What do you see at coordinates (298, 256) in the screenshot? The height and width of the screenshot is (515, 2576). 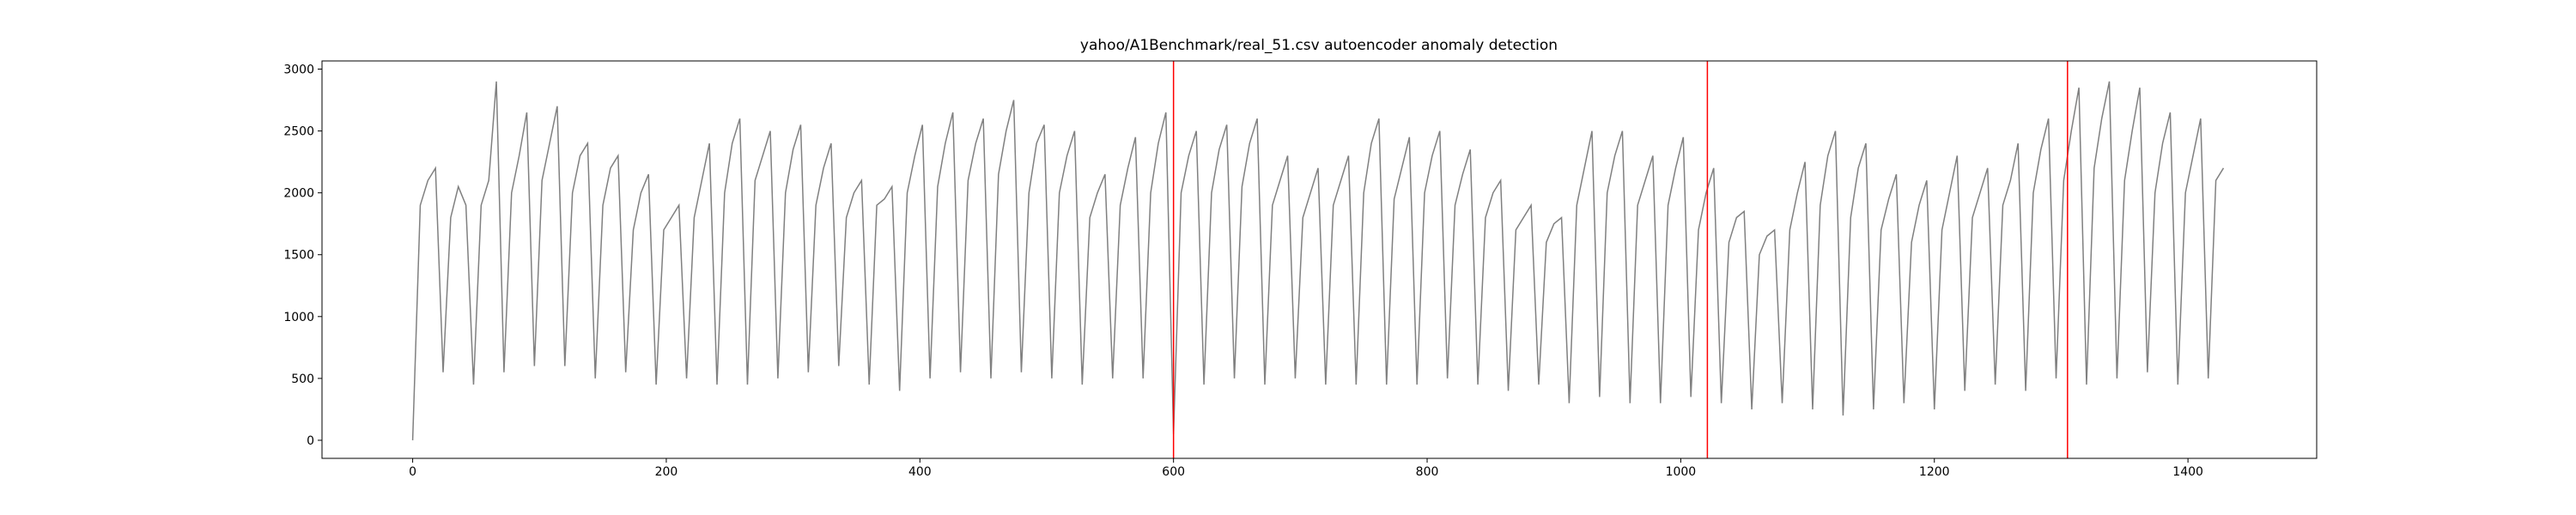 I see `y-tick-label: 1500` at bounding box center [298, 256].